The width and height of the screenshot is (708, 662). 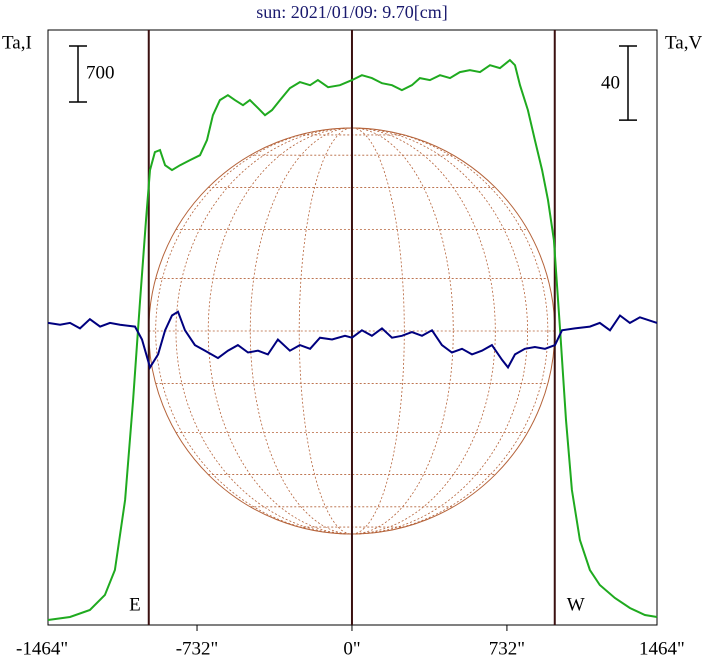 I want to click on x-tick-label: 0", so click(x=351, y=648).